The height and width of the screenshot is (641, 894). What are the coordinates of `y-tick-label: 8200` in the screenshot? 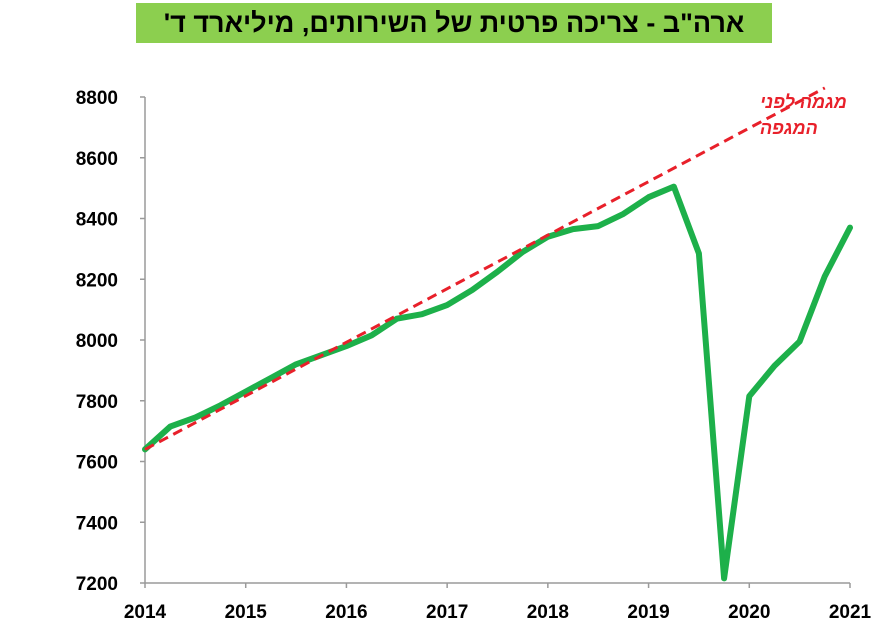 It's located at (97, 280).